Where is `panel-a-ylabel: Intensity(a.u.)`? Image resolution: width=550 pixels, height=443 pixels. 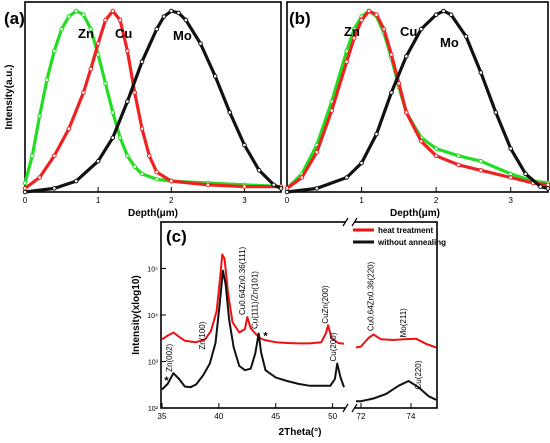
panel-a-ylabel: Intensity(a.u.) is located at coordinates (9, 96).